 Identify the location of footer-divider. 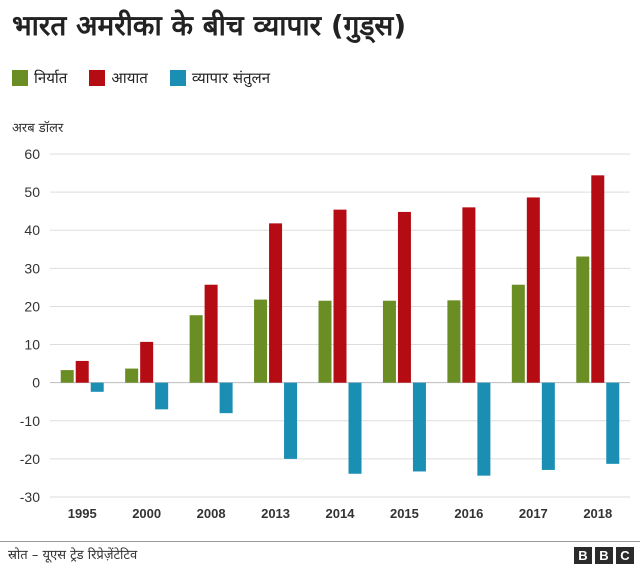
(320, 541).